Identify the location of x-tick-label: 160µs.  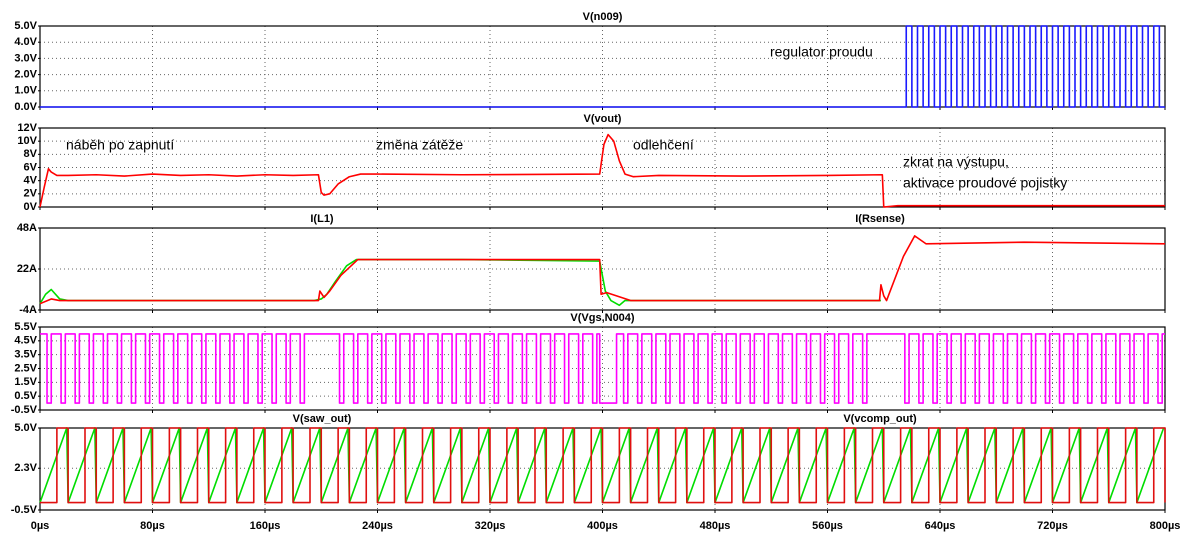
(265, 526).